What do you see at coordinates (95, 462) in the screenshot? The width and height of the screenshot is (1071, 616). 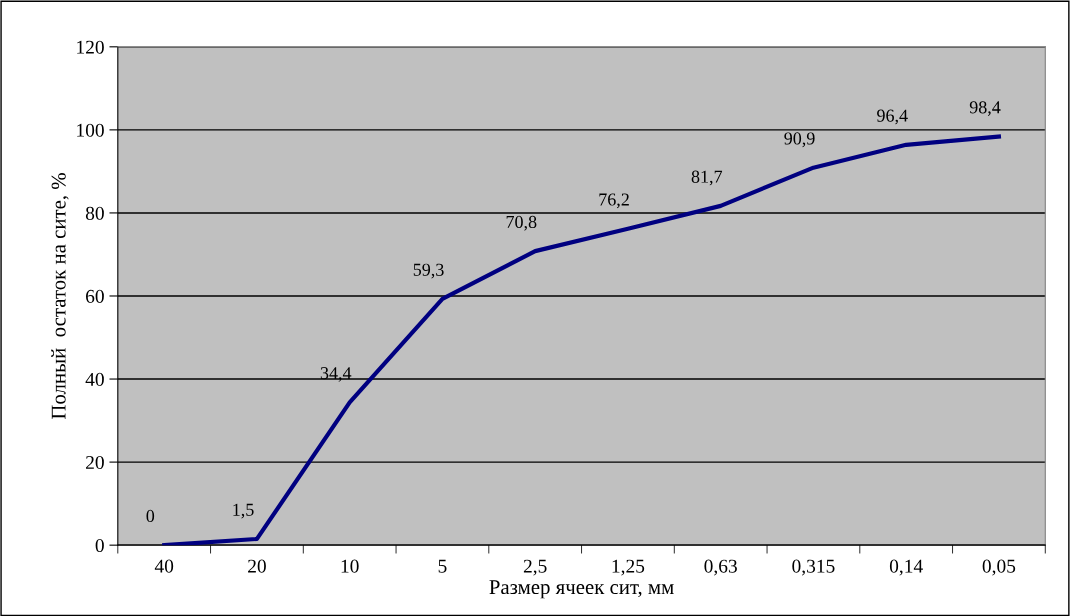 I see `y-tick-label: 20` at bounding box center [95, 462].